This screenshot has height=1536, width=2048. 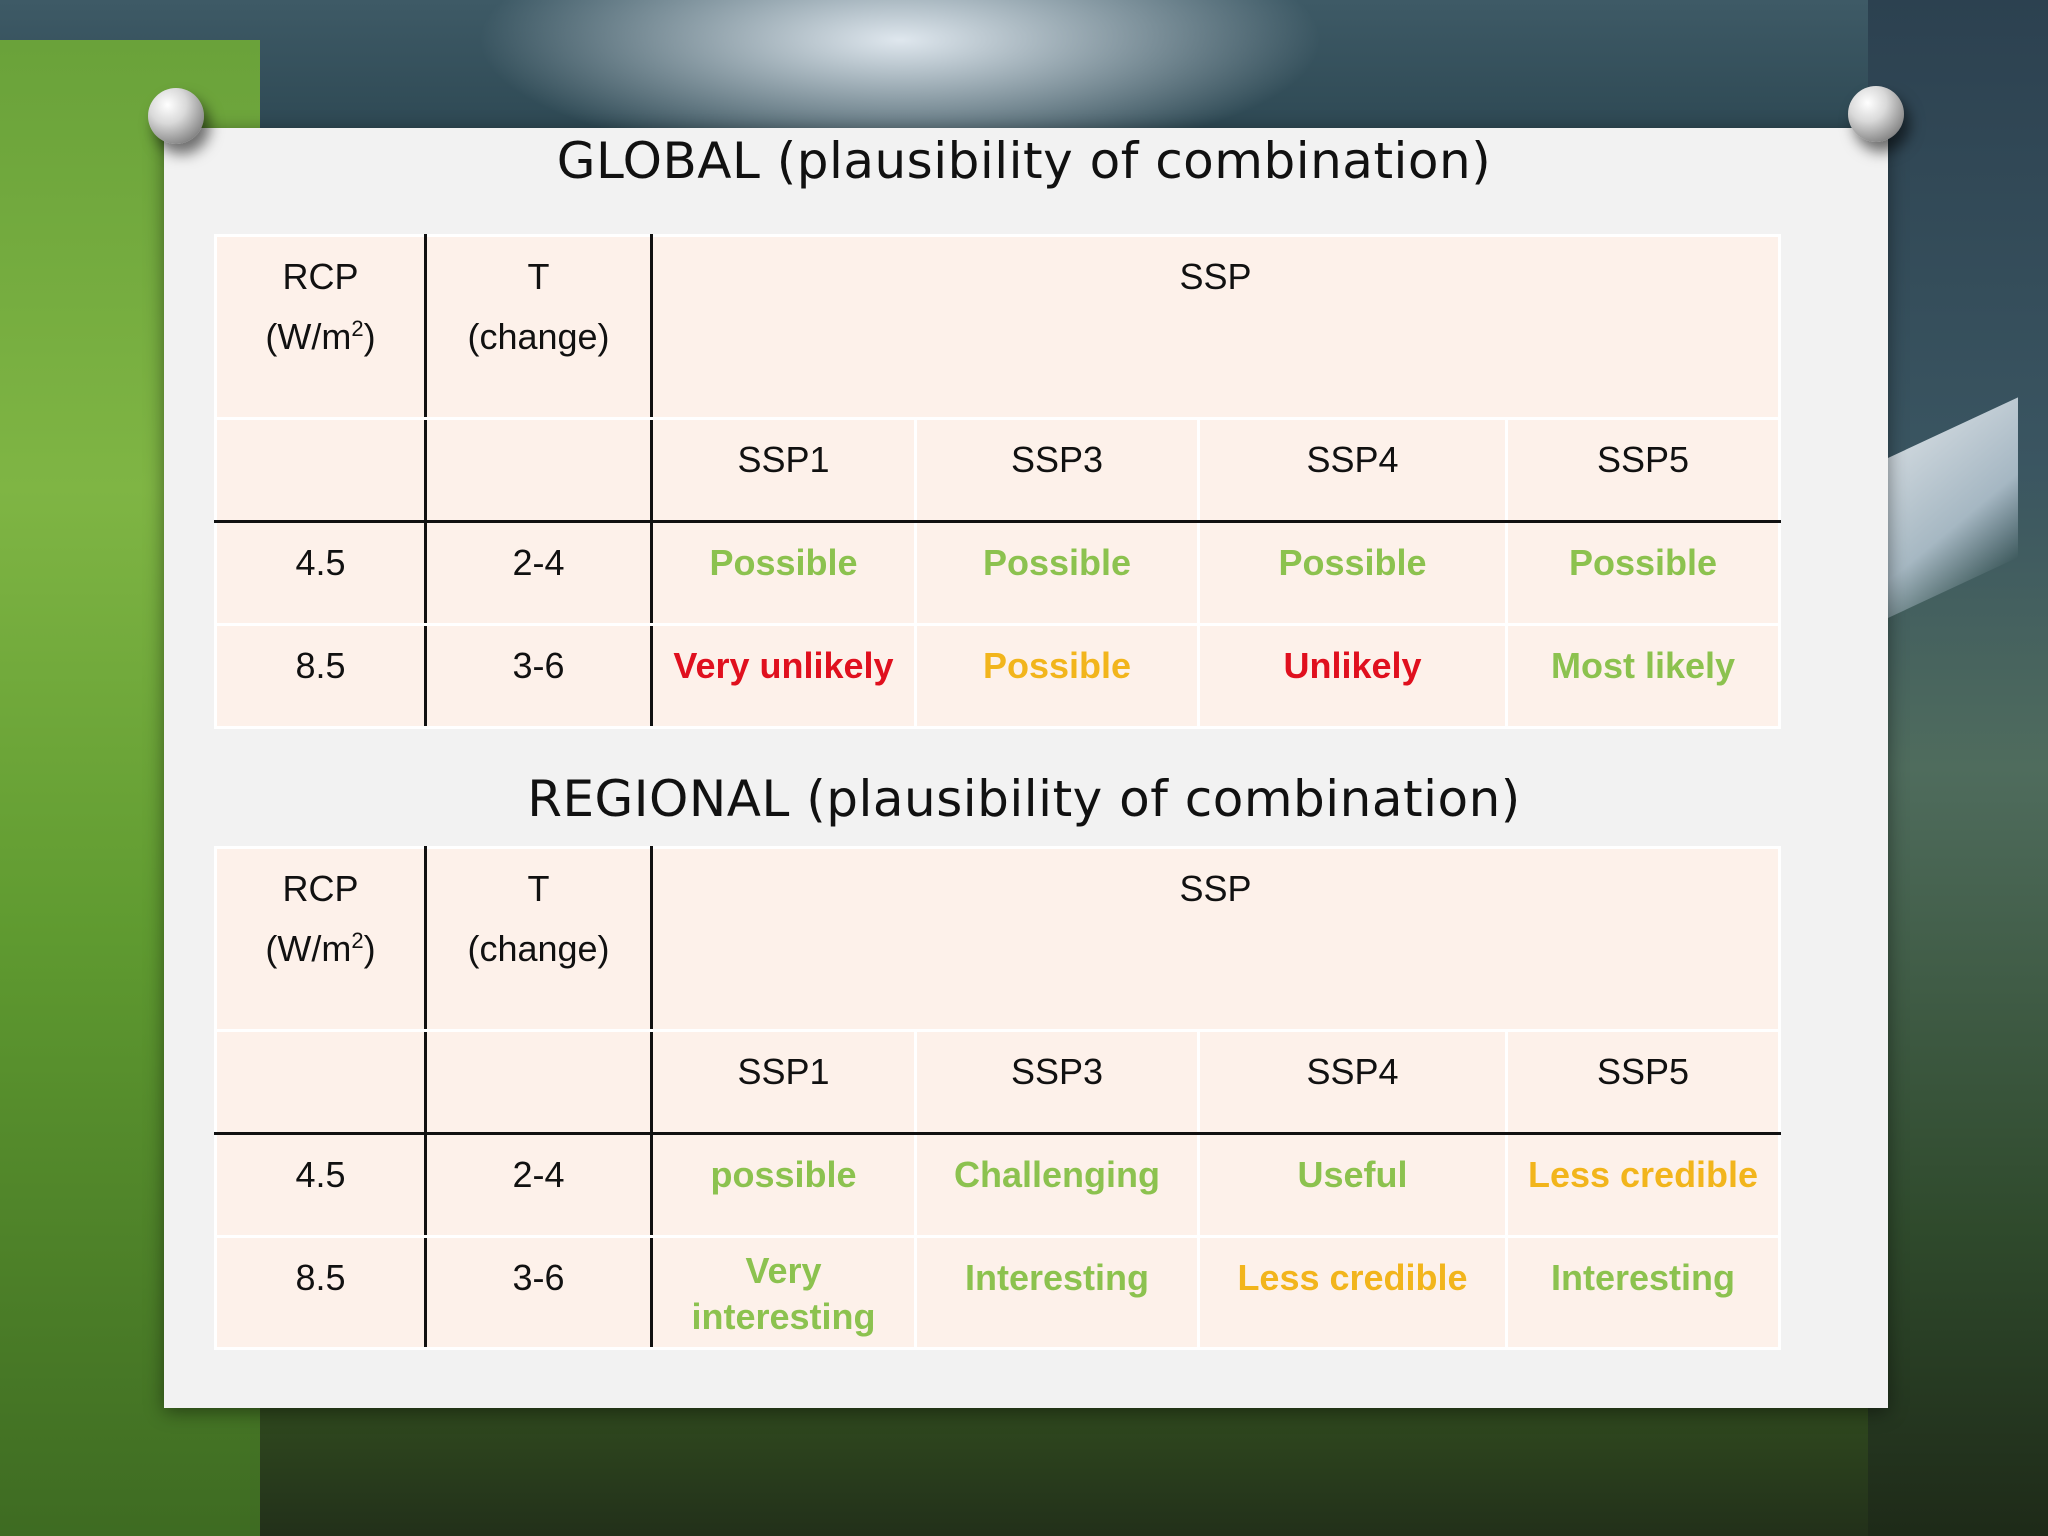 I want to click on plausibility-cell: Very interesting, so click(x=783, y=1292).